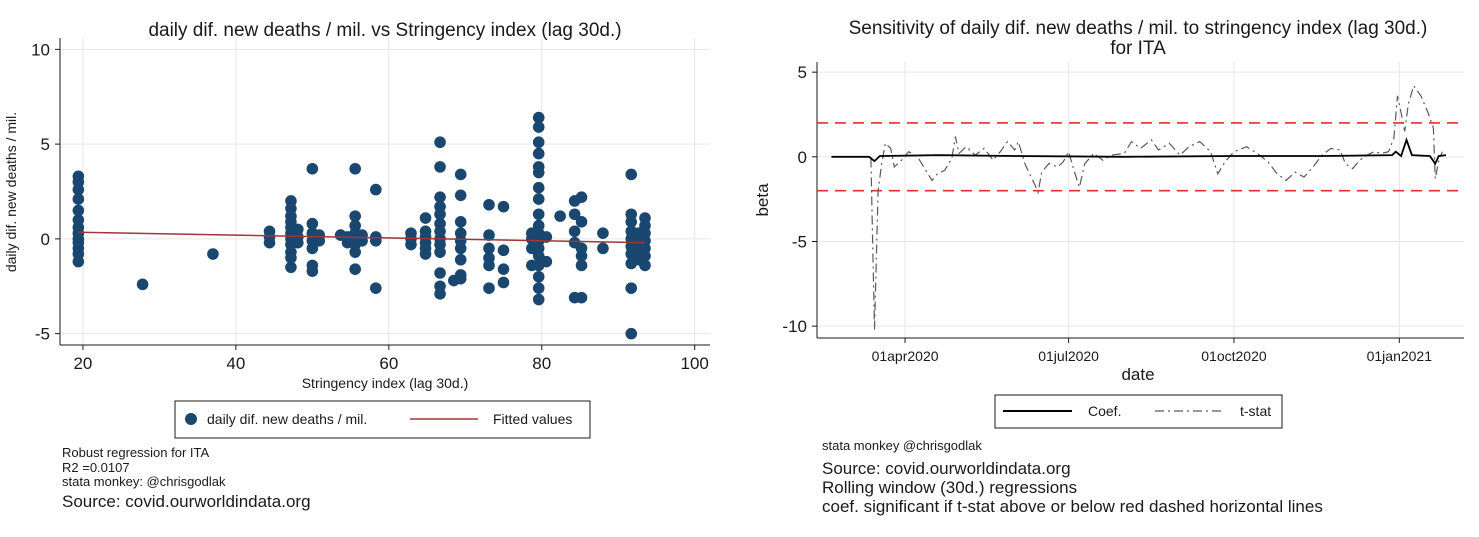 The width and height of the screenshot is (1479, 537). Describe the element at coordinates (45, 239) in the screenshot. I see `left-ytick-label-1: 0` at that location.